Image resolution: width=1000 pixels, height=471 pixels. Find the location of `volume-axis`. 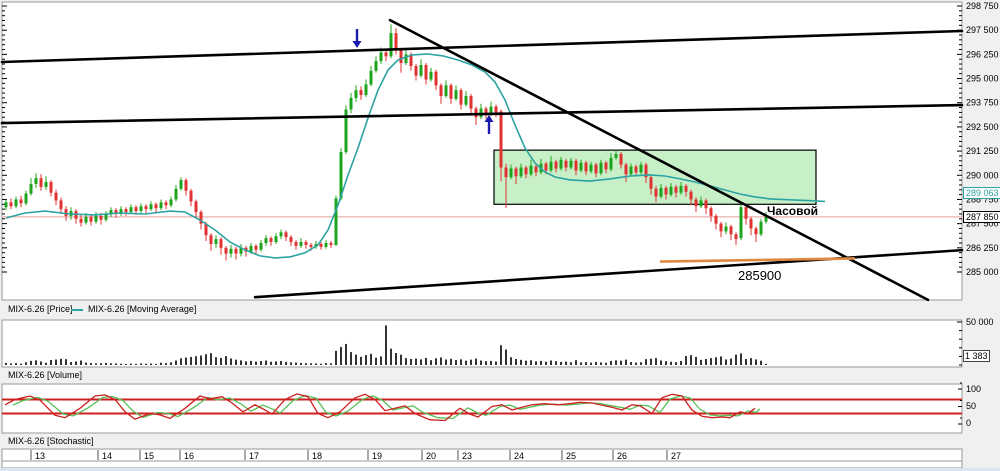

volume-axis is located at coordinates (959, 343).